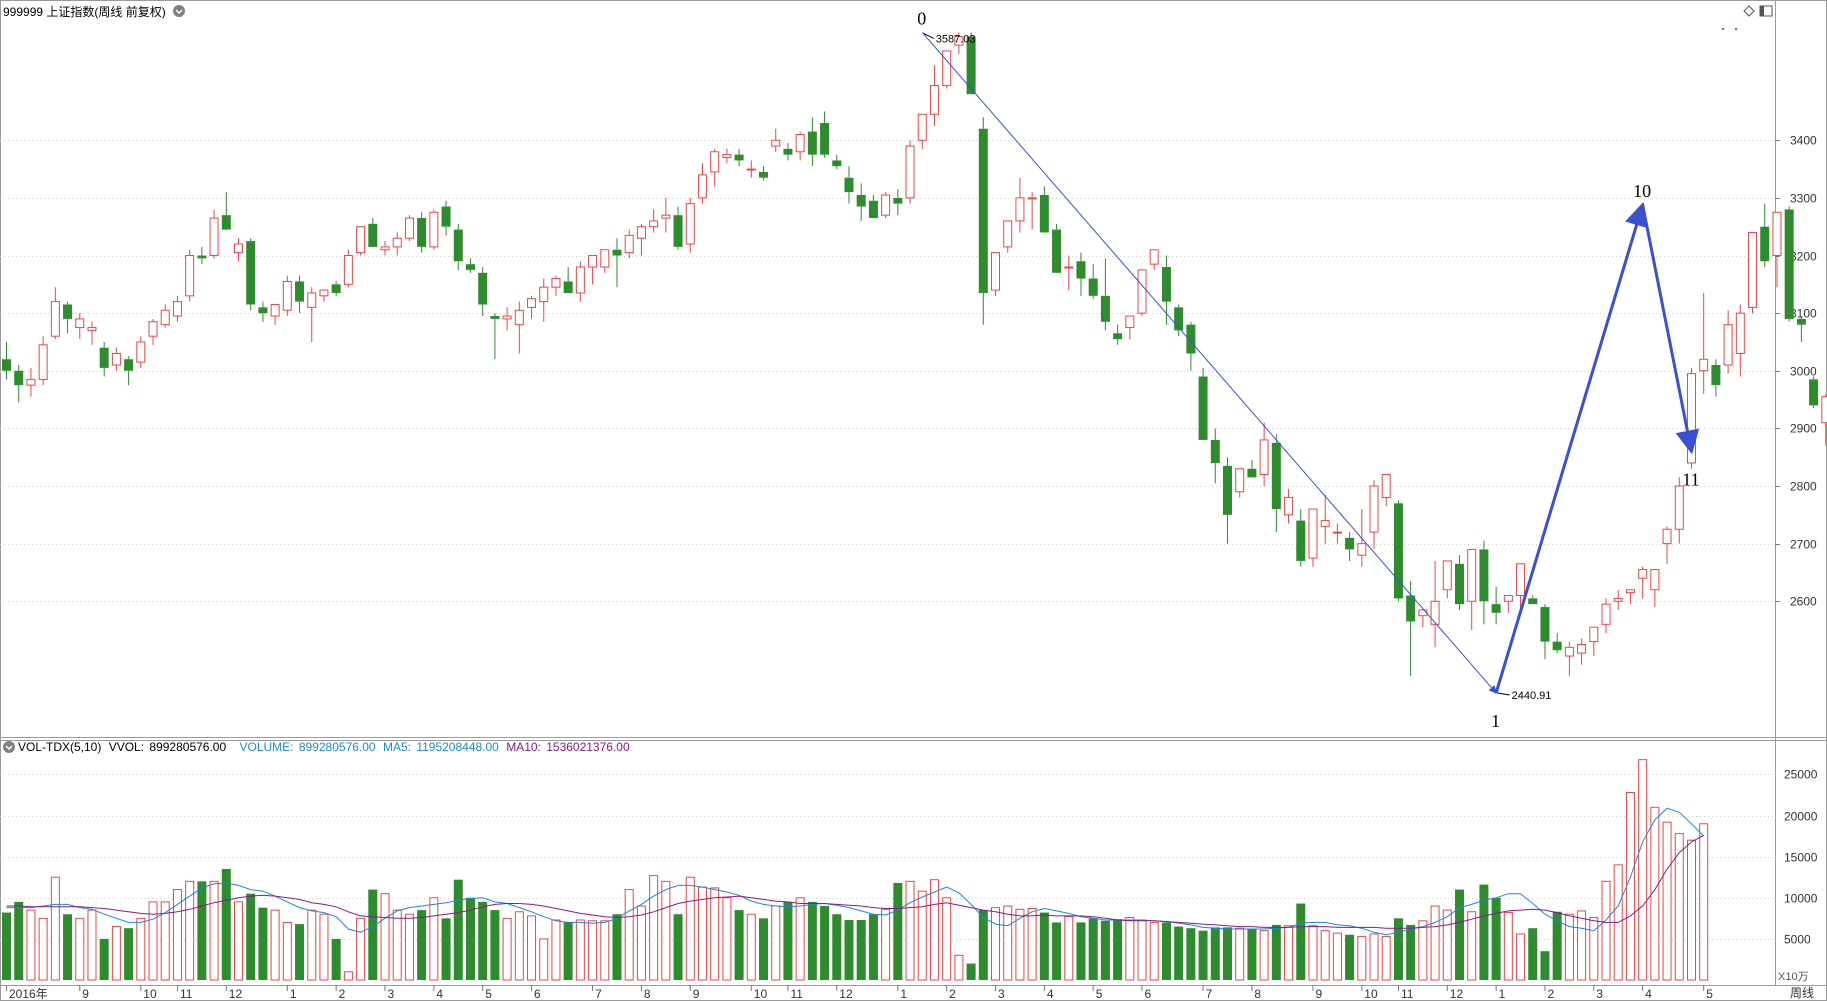  What do you see at coordinates (186, 994) in the screenshot?
I see `date-tick-label: 11` at bounding box center [186, 994].